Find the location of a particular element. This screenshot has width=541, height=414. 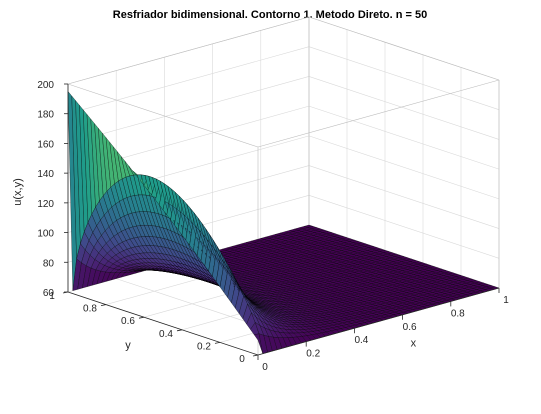

y-axis-line is located at coordinates (163, 323).